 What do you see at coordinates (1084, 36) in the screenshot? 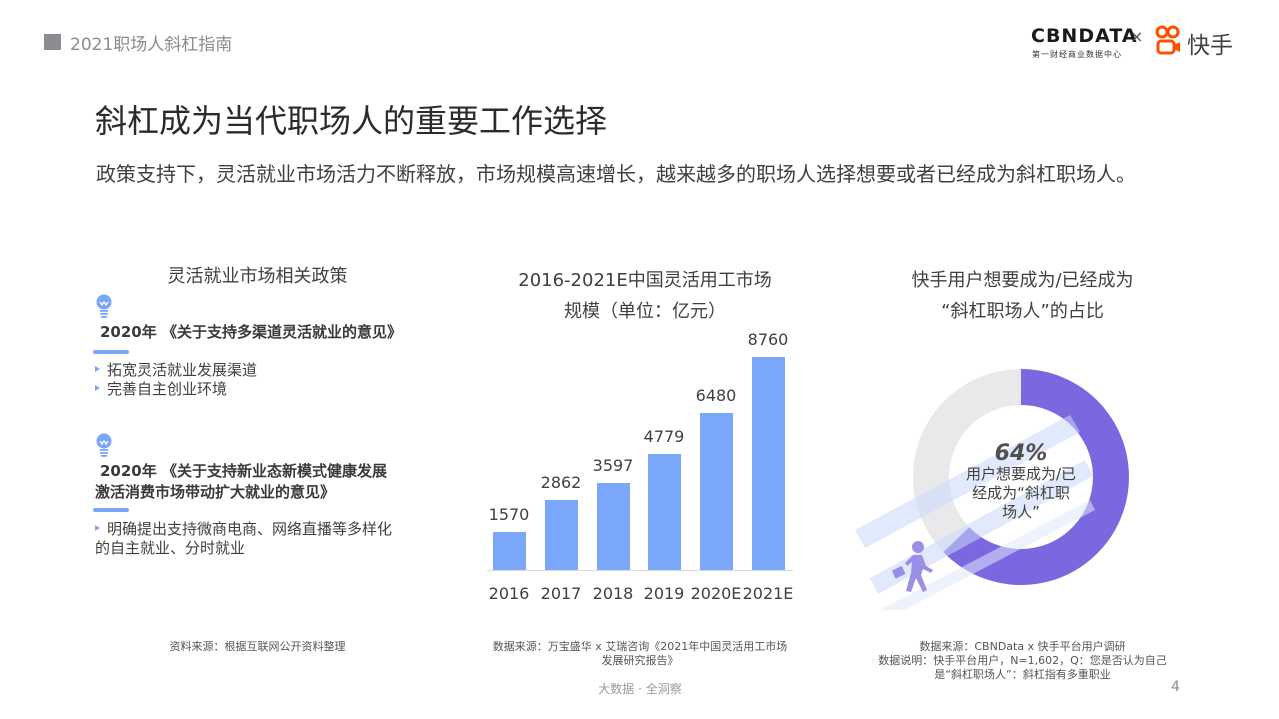
I see `cbndata-logo: CBNDATA` at bounding box center [1084, 36].